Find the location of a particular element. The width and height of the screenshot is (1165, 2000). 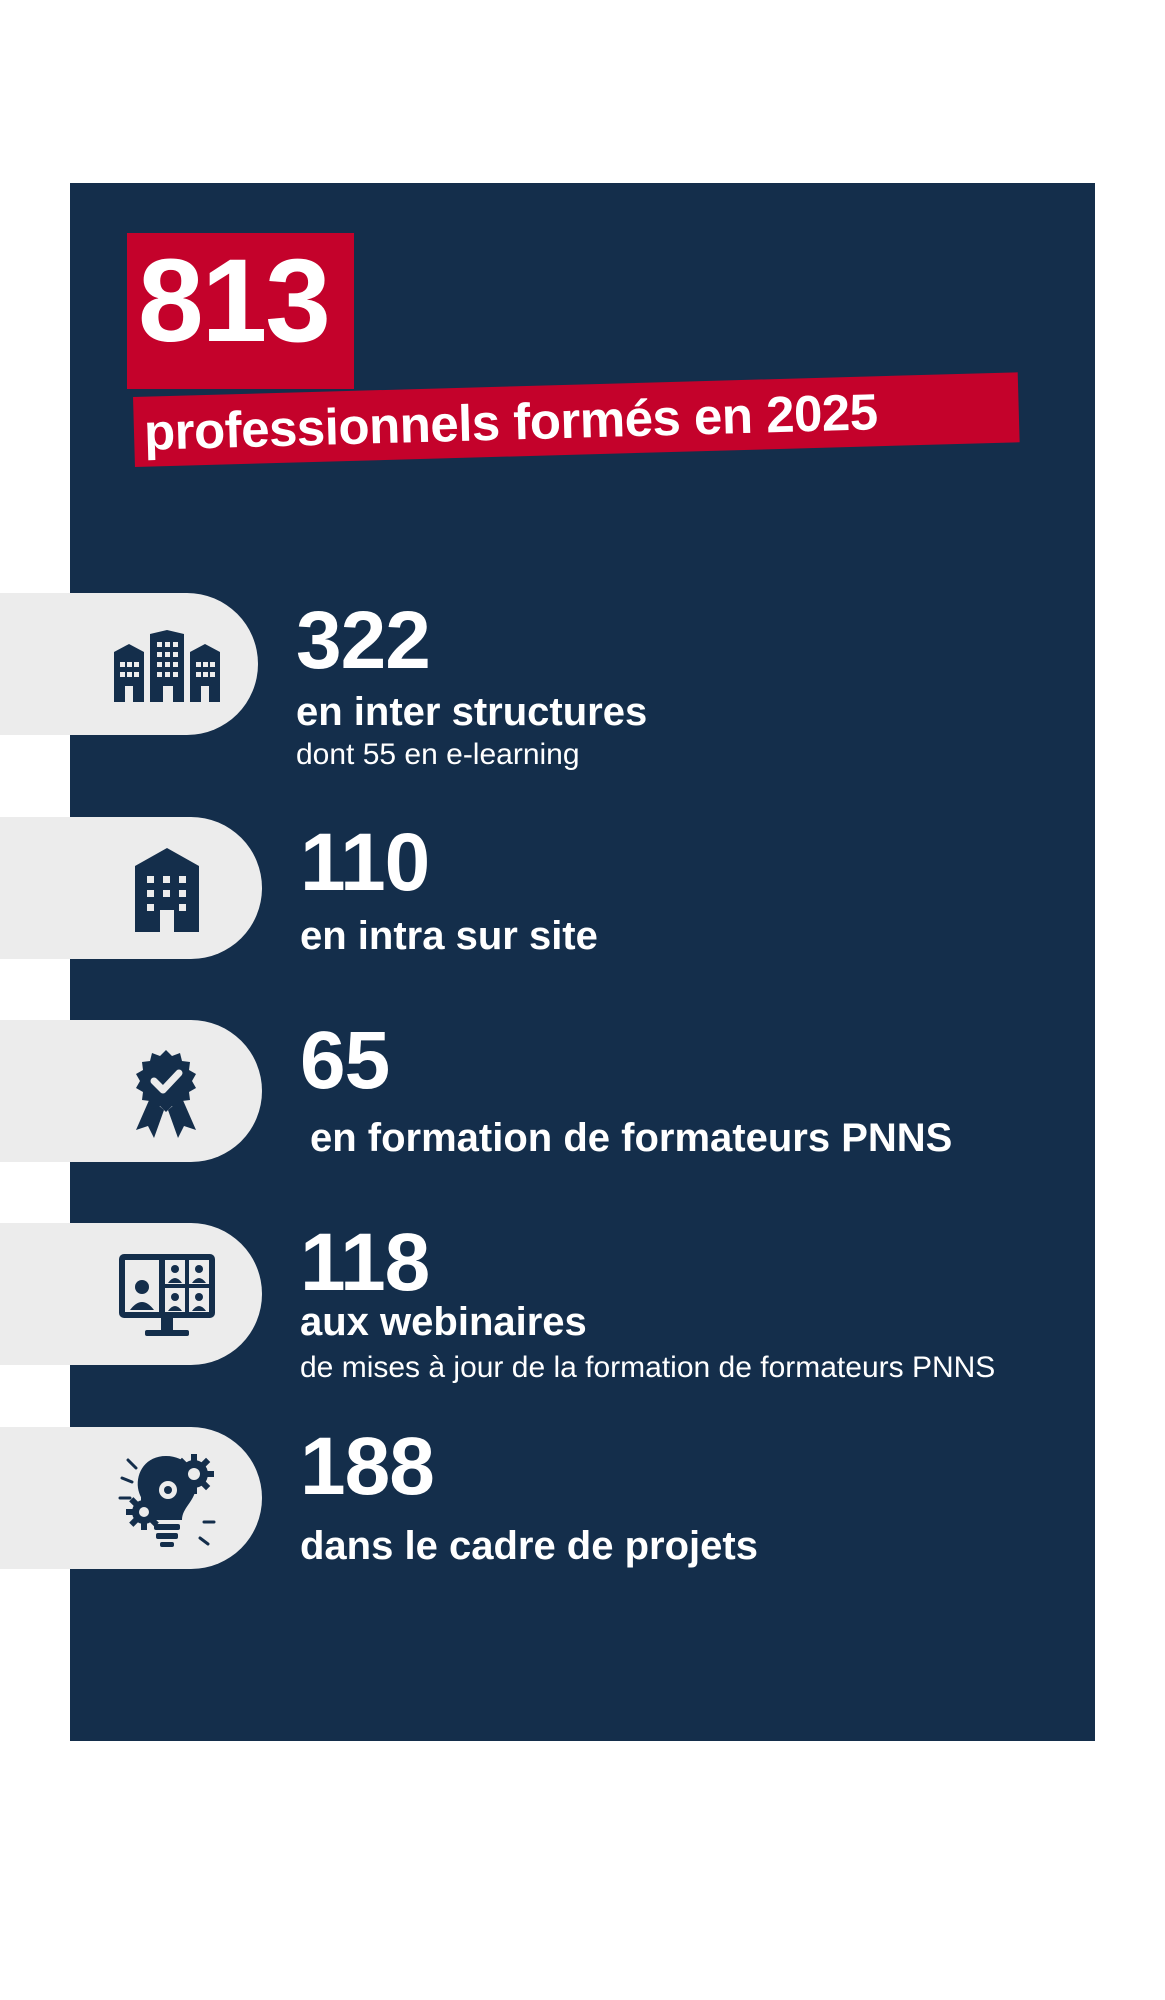

stat-pill-intra-site is located at coordinates (131, 888).